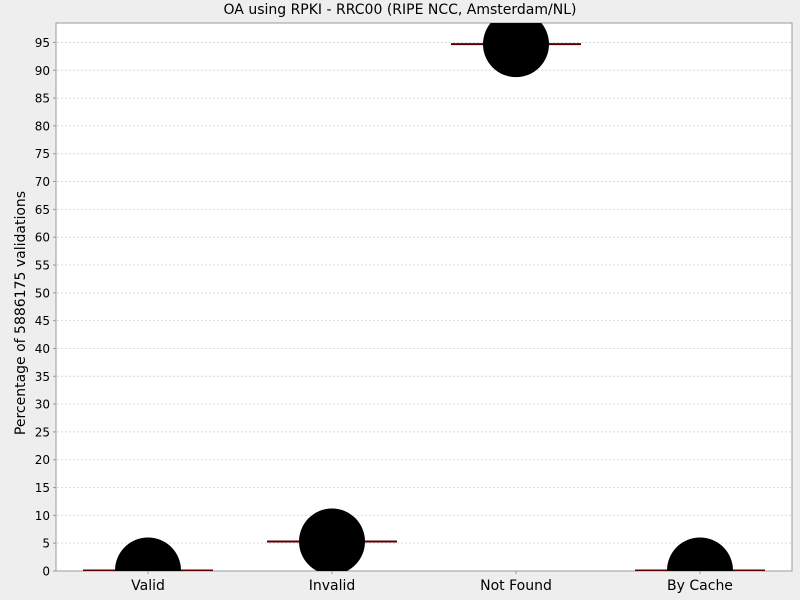 This screenshot has width=800, height=600. I want to click on y-tick-label: 0, so click(46, 572).